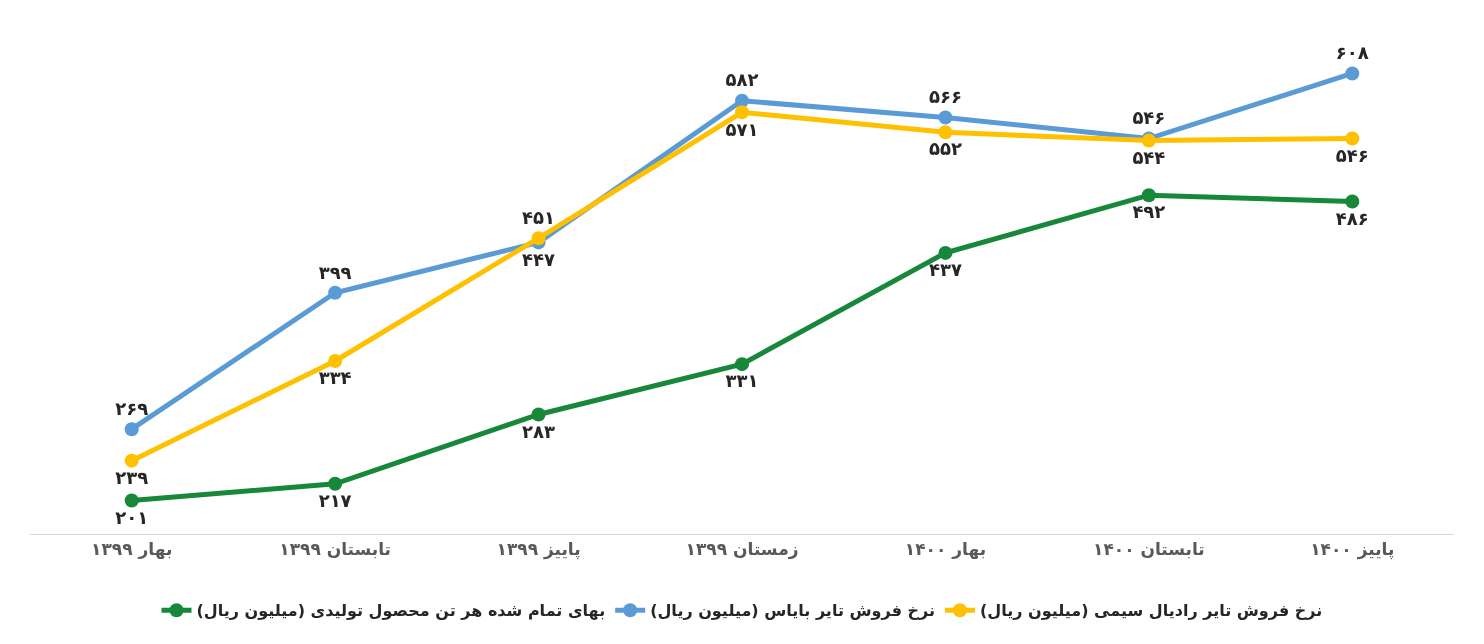 This screenshot has width=1484, height=644. Describe the element at coordinates (1352, 218) in the screenshot. I see `data-label: ۴۸۶` at that location.